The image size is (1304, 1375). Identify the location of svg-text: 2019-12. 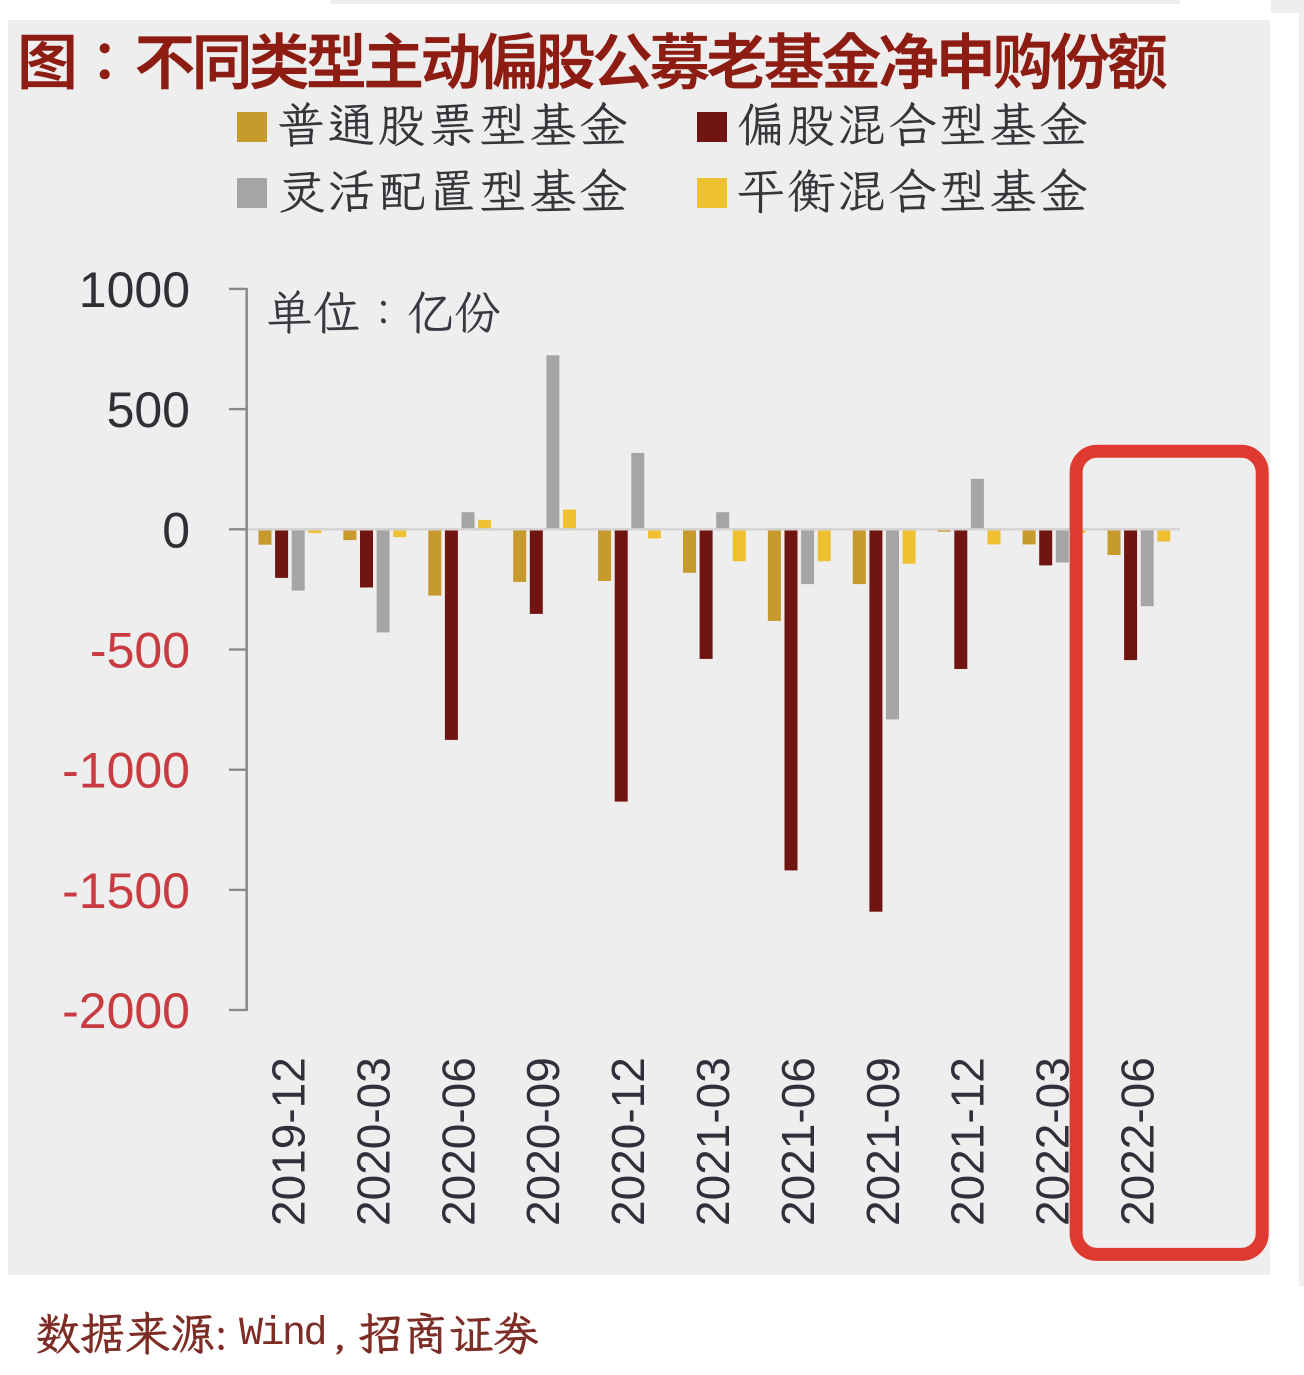
(289, 1141).